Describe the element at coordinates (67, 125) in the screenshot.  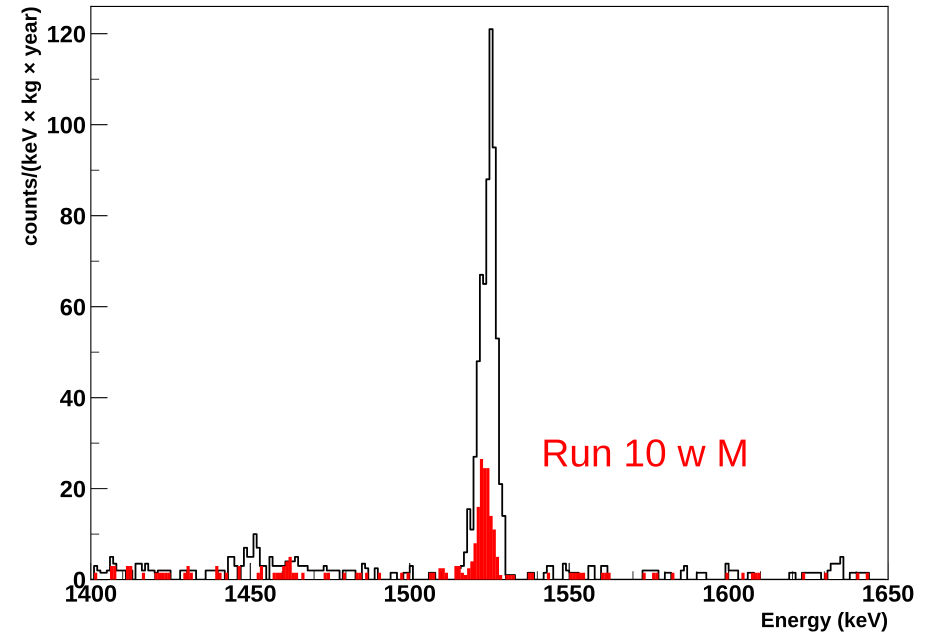
I see `y-tick-label: 100` at that location.